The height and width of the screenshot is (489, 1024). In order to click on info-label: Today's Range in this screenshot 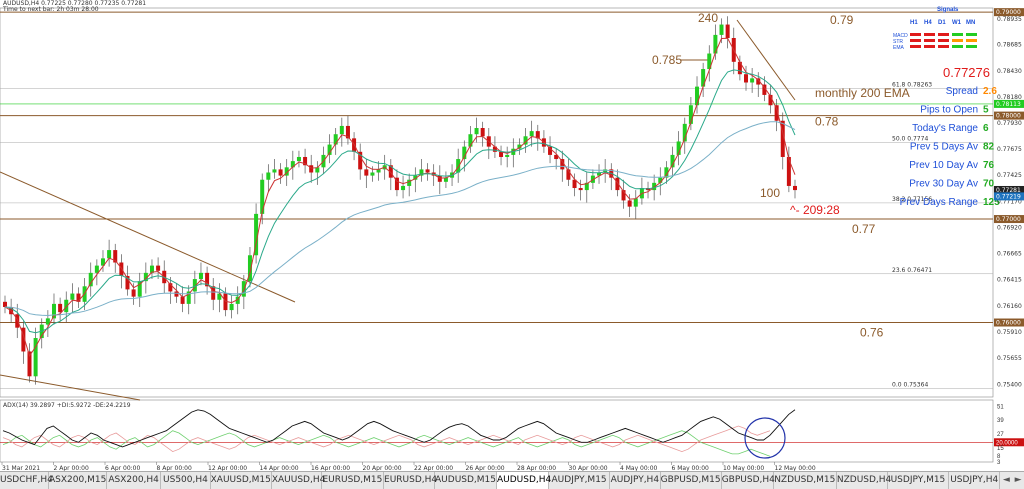, I will do `click(945, 128)`.